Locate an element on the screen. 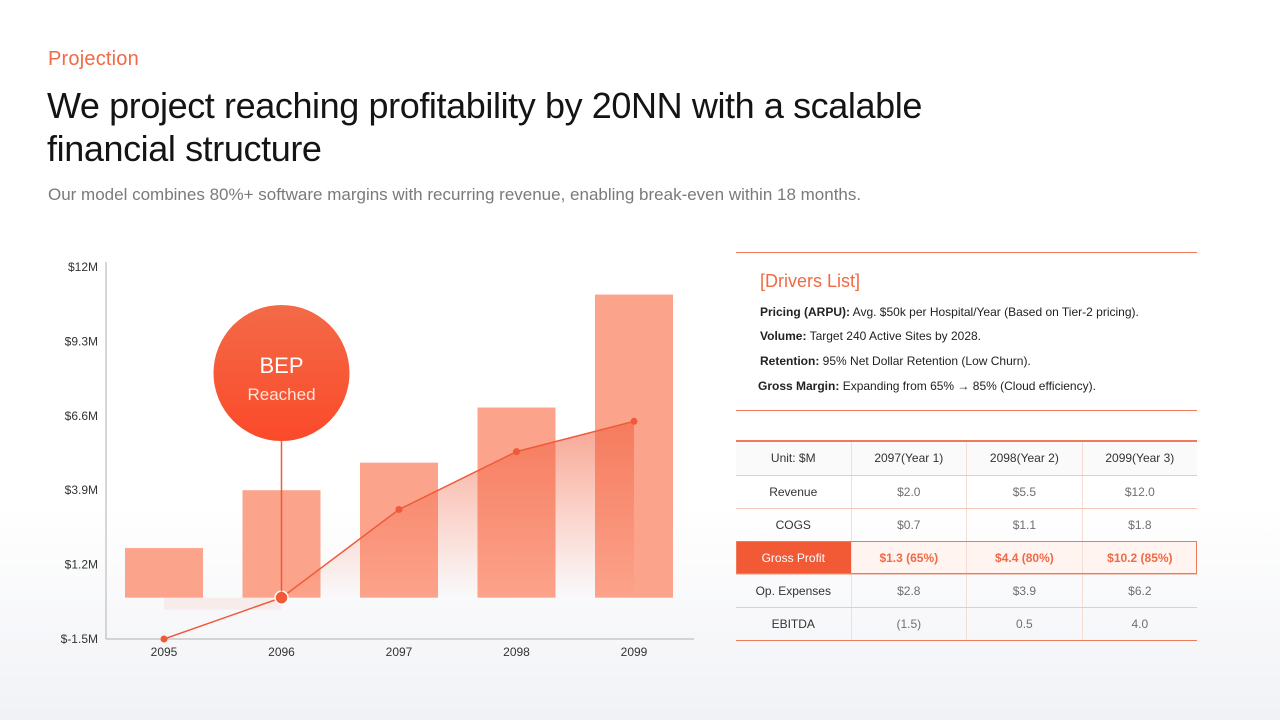 The image size is (1280, 720). table-cell: $2.0 is located at coordinates (908, 492).